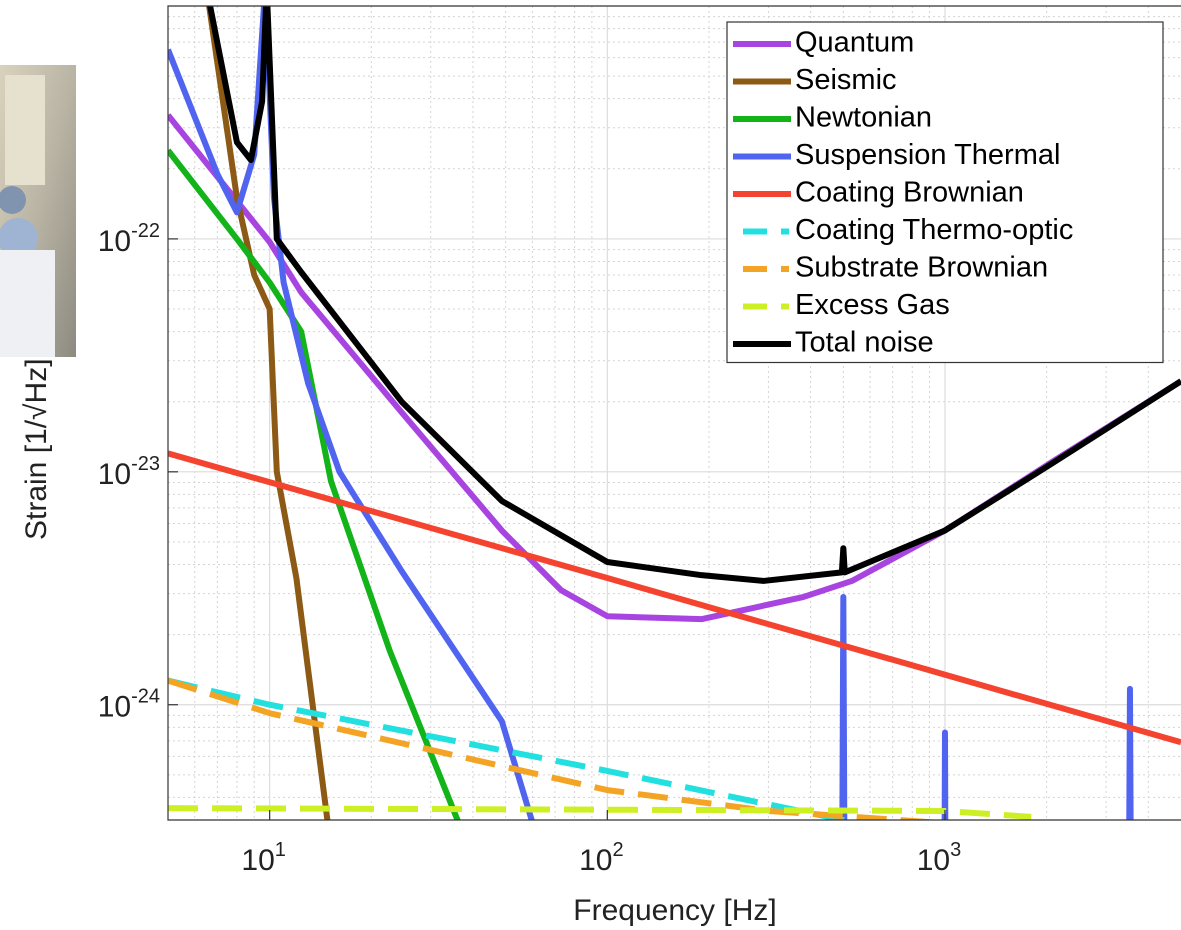  I want to click on legend-label: Coating Thermo-optic, so click(934, 230).